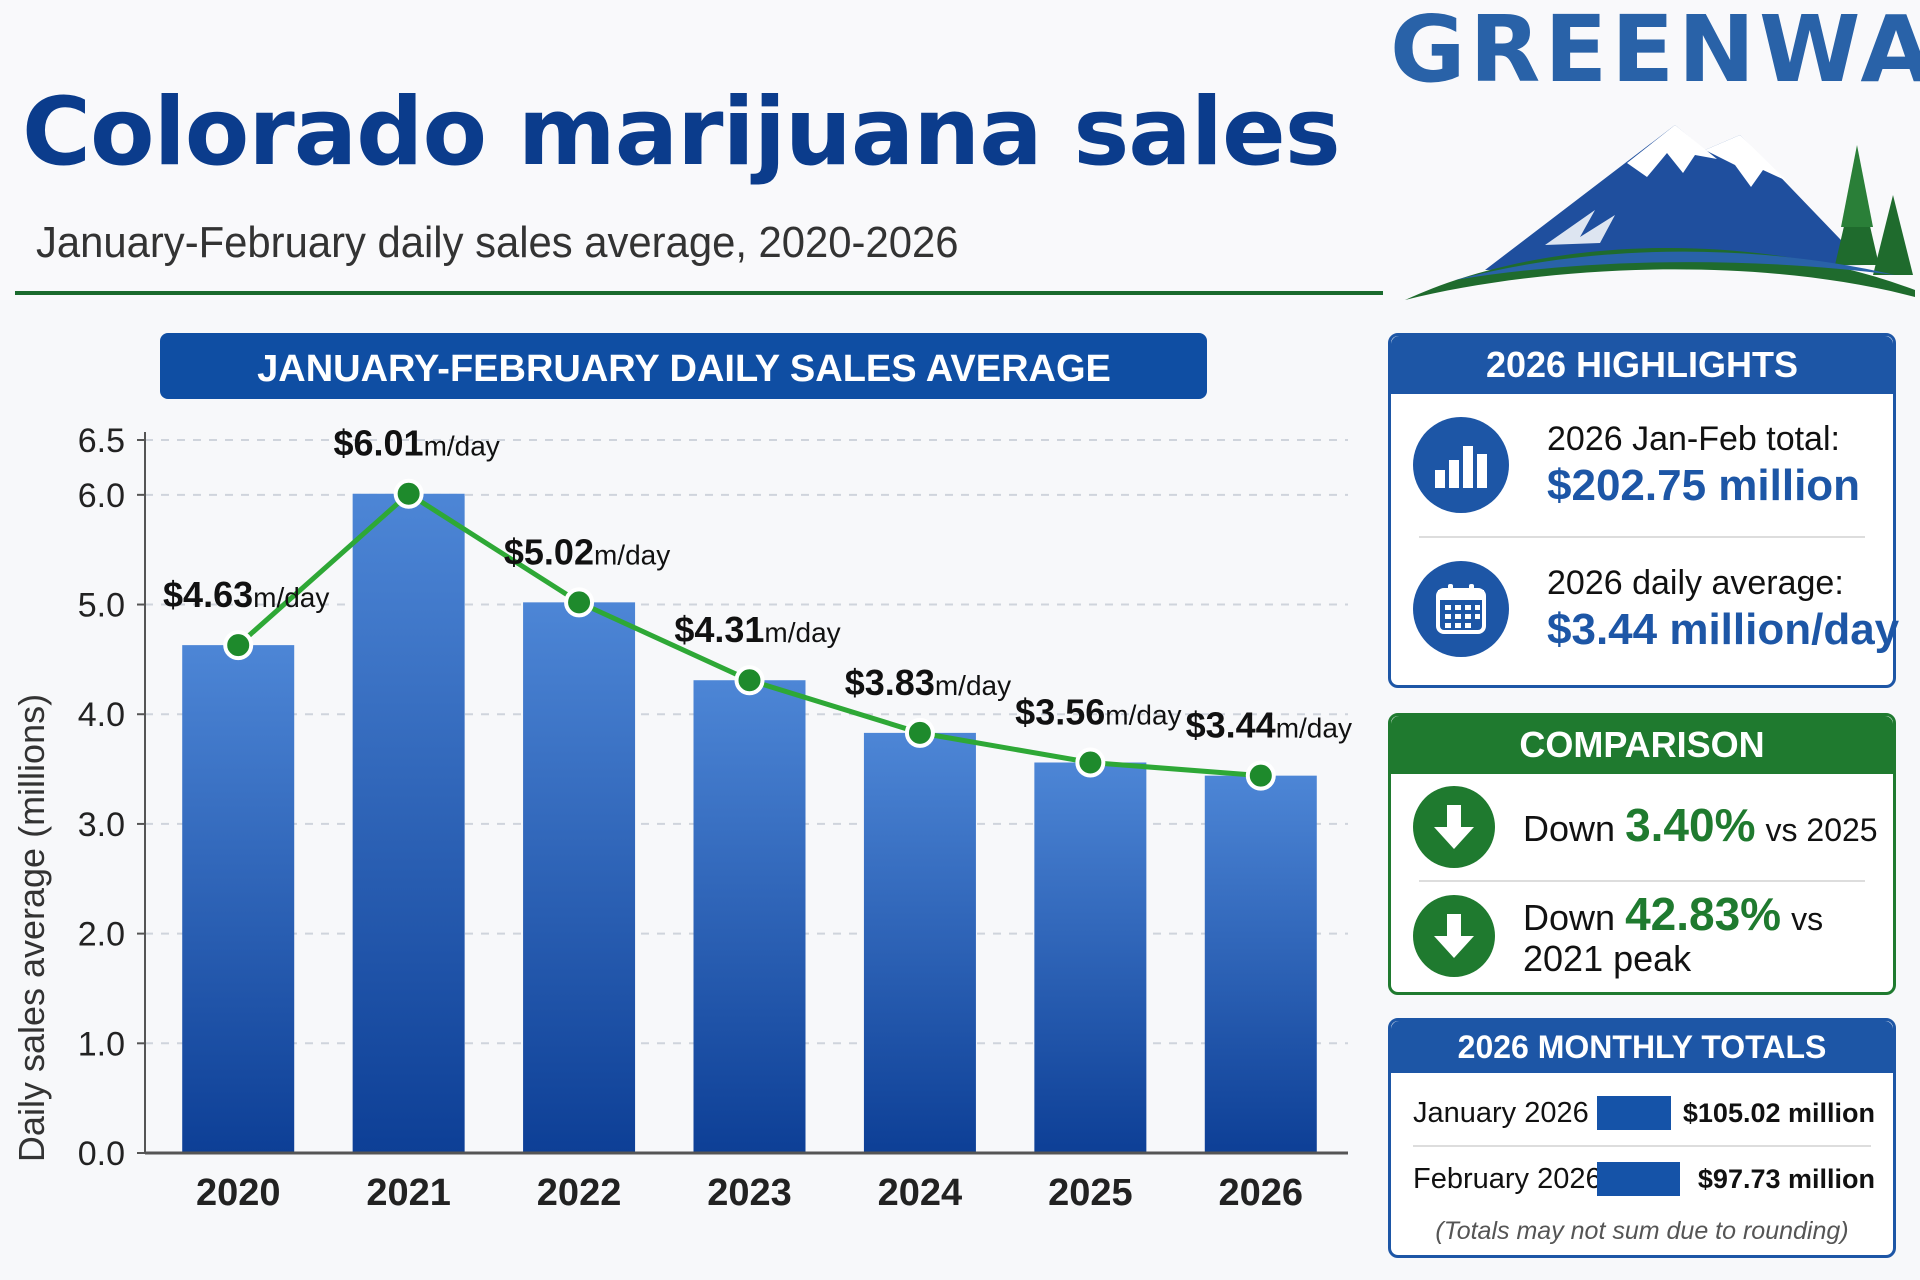 The image size is (1920, 1280). What do you see at coordinates (1090, 1193) in the screenshot?
I see `x-tick-label: 2025` at bounding box center [1090, 1193].